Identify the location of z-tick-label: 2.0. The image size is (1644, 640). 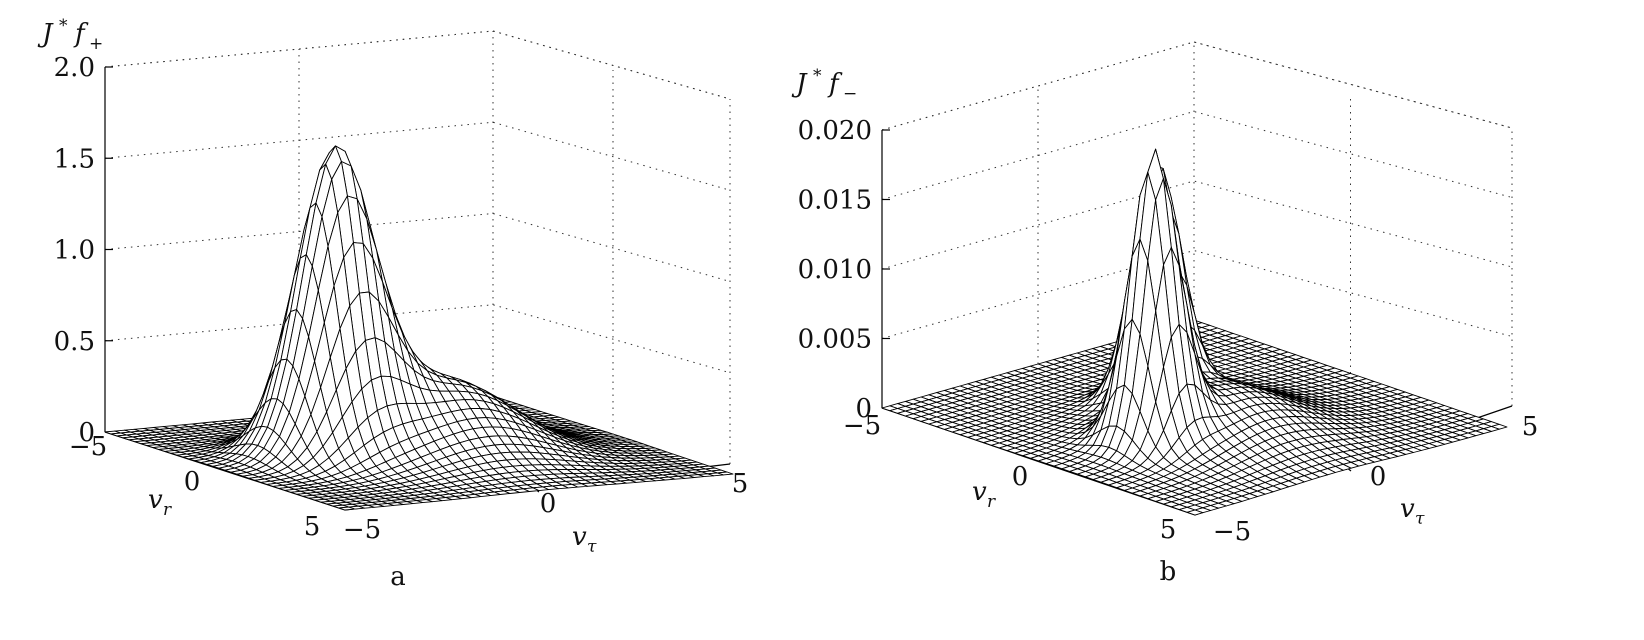
(74, 68).